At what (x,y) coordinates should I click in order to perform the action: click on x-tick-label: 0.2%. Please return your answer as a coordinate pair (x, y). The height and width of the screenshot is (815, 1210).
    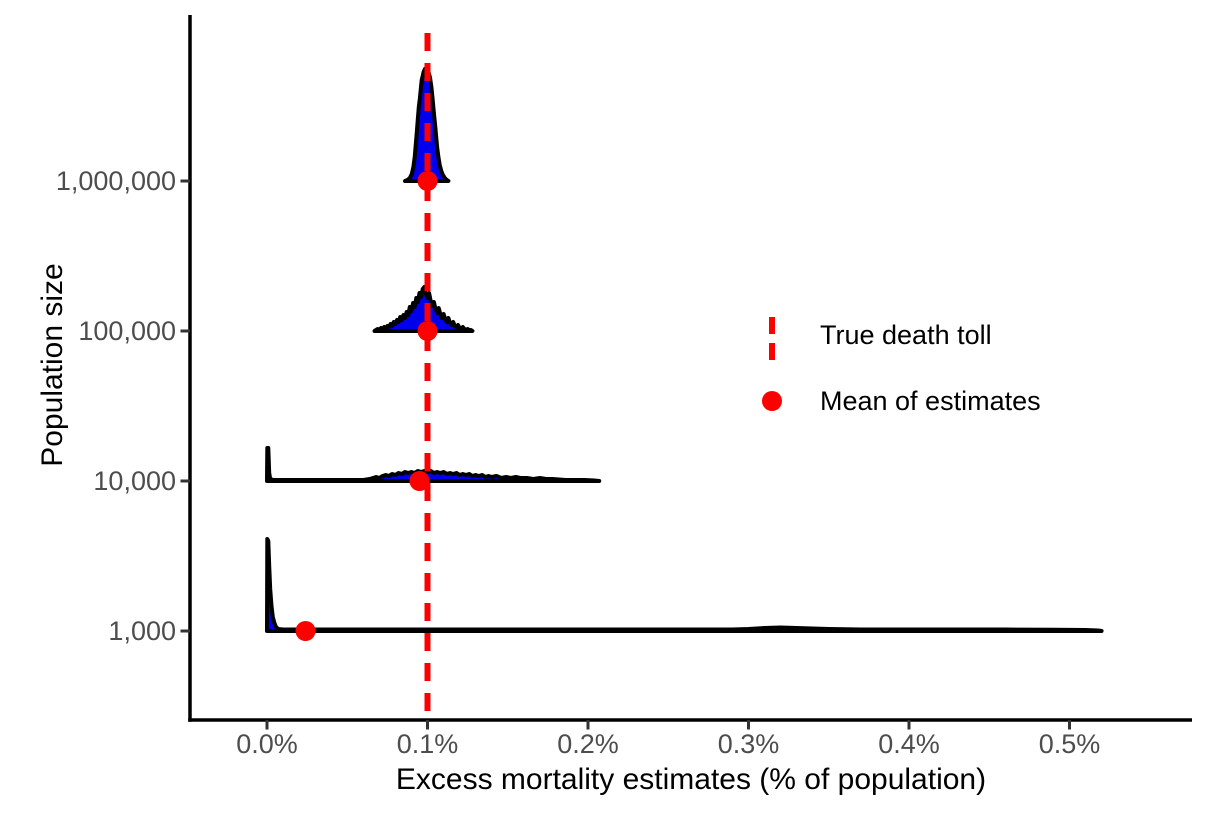
    Looking at the image, I should click on (588, 744).